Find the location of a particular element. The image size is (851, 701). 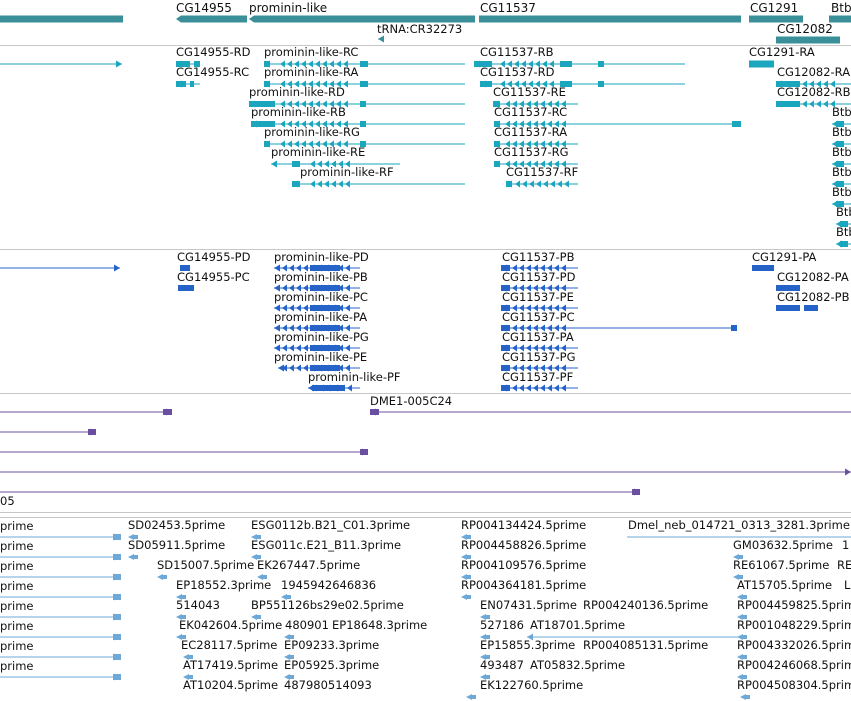

tx-cg11537-re-chev is located at coordinates (528, 104).